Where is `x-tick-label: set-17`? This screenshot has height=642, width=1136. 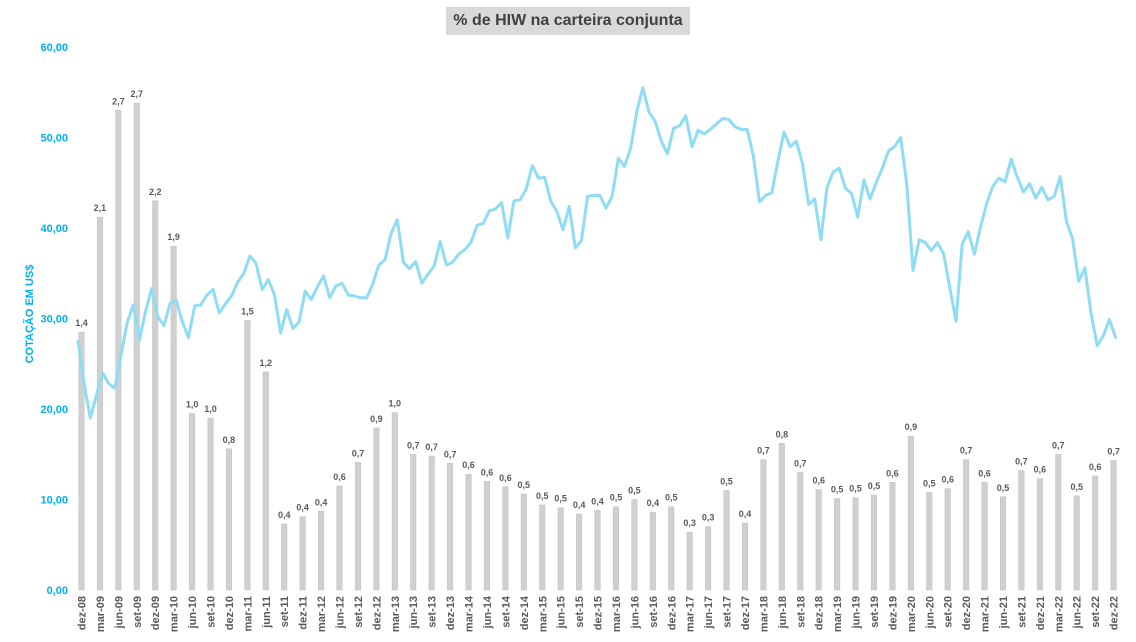 x-tick-label: set-17 is located at coordinates (728, 612).